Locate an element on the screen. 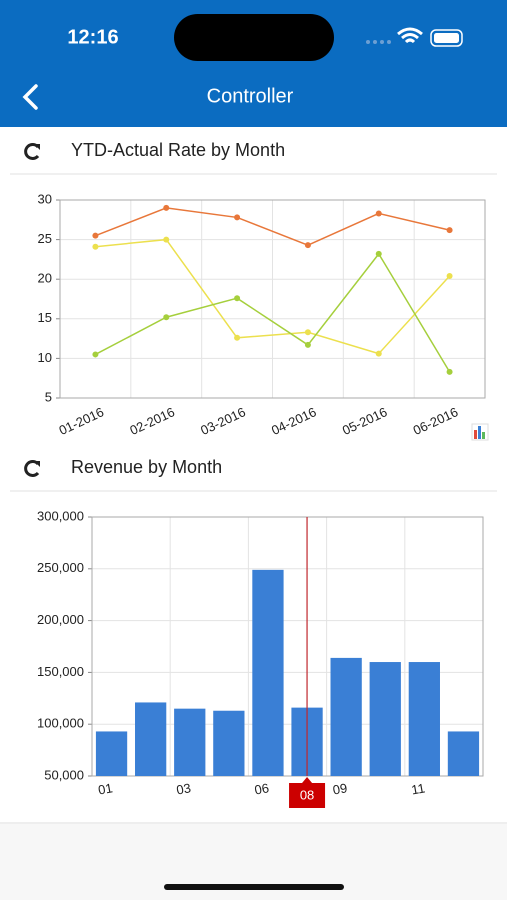 This screenshot has height=905, width=507. y-tick-label: 250,000 is located at coordinates (60, 567).